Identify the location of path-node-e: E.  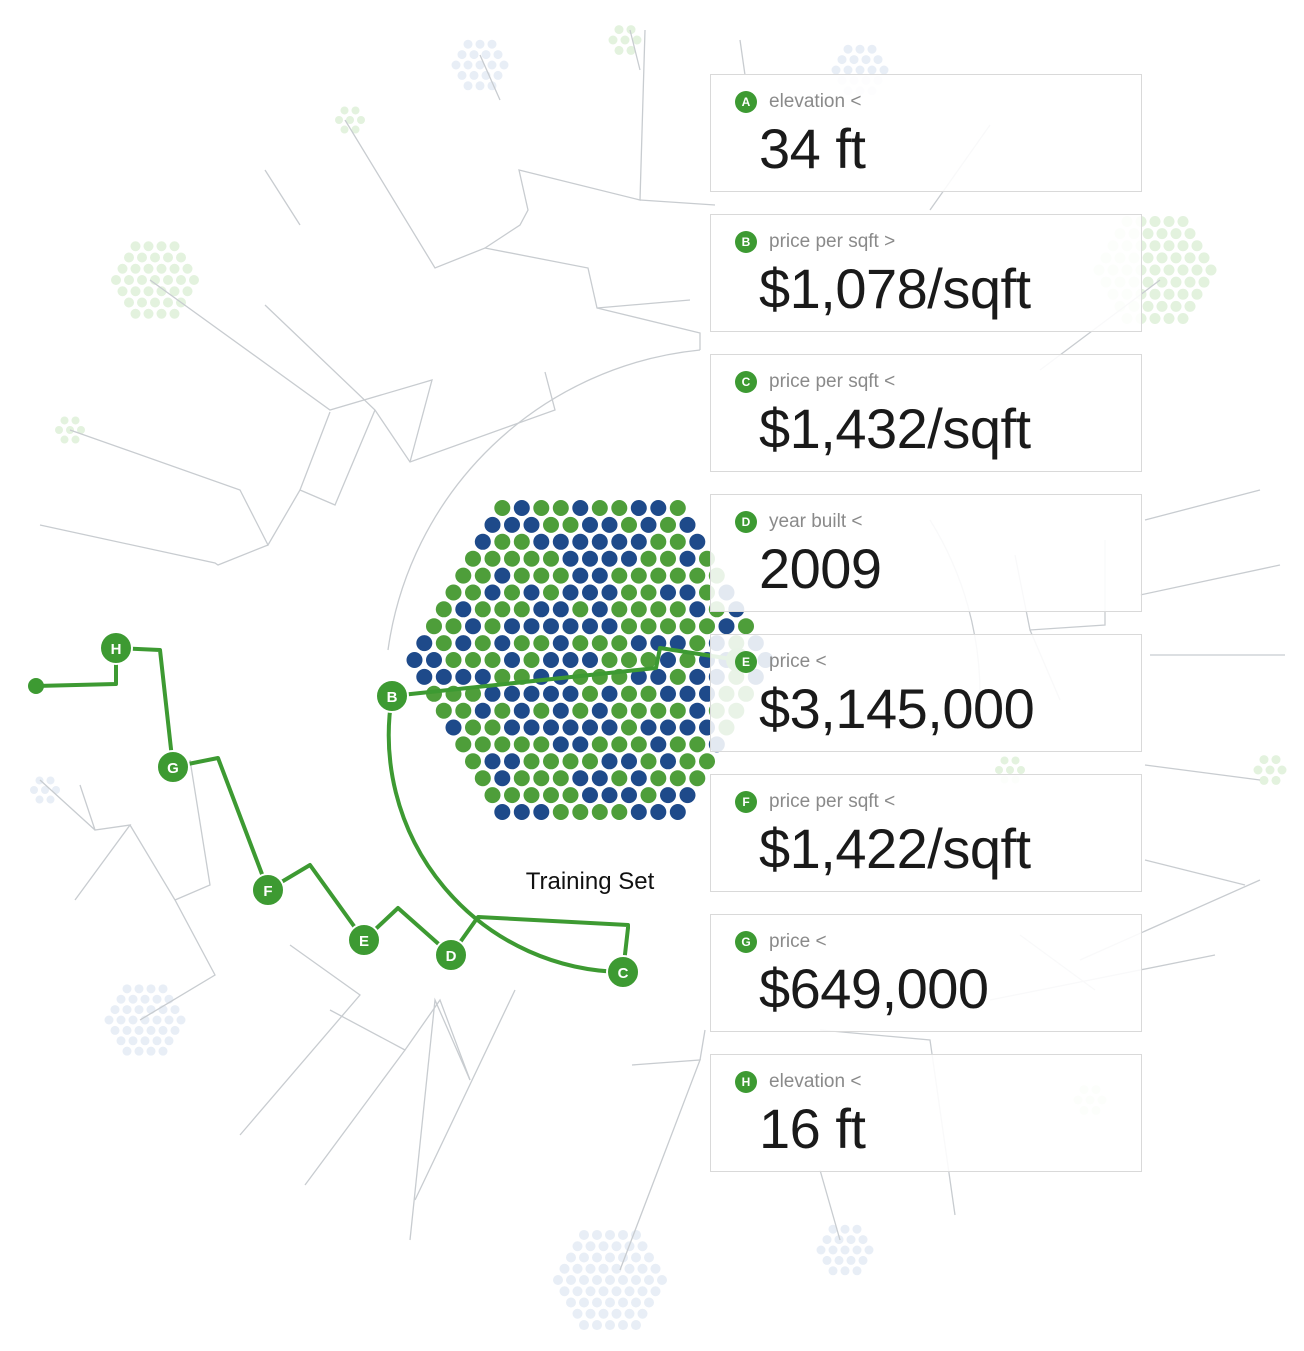
(364, 940).